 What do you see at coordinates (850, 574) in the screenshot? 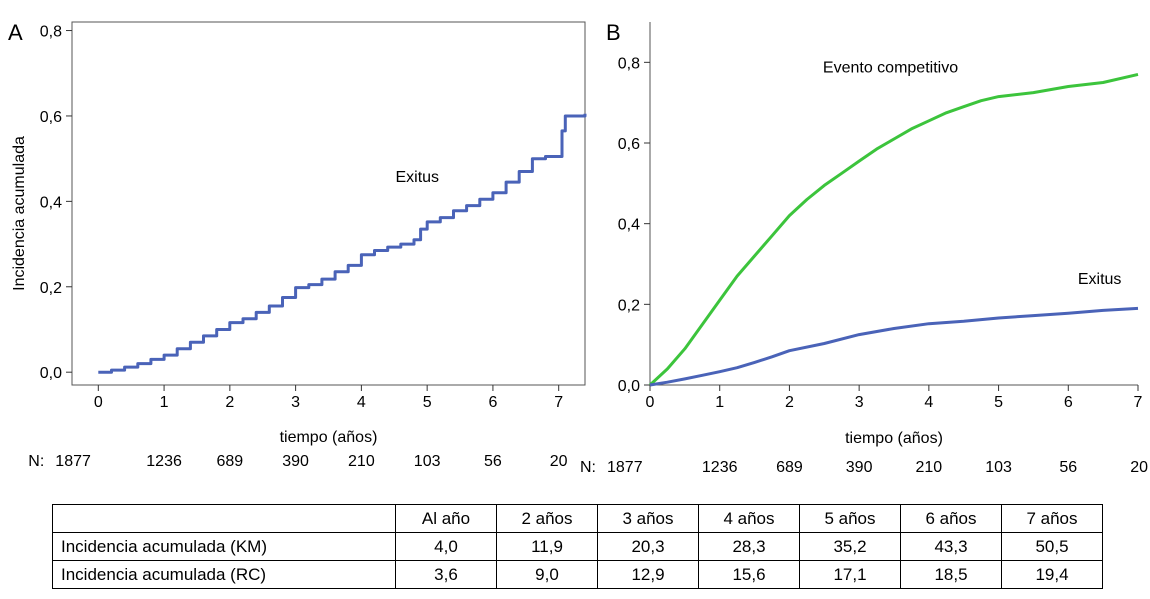
I see `table-cell: 17,1` at bounding box center [850, 574].